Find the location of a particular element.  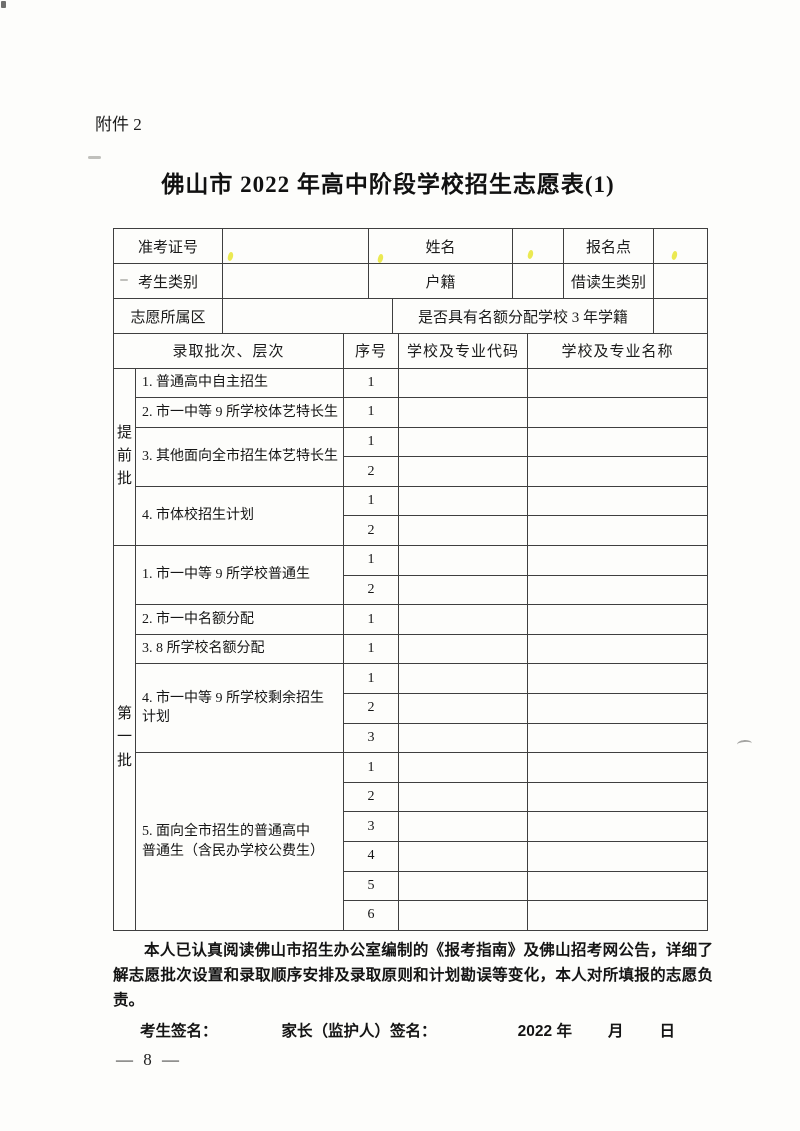

reg-point-value-cell is located at coordinates (681, 246).